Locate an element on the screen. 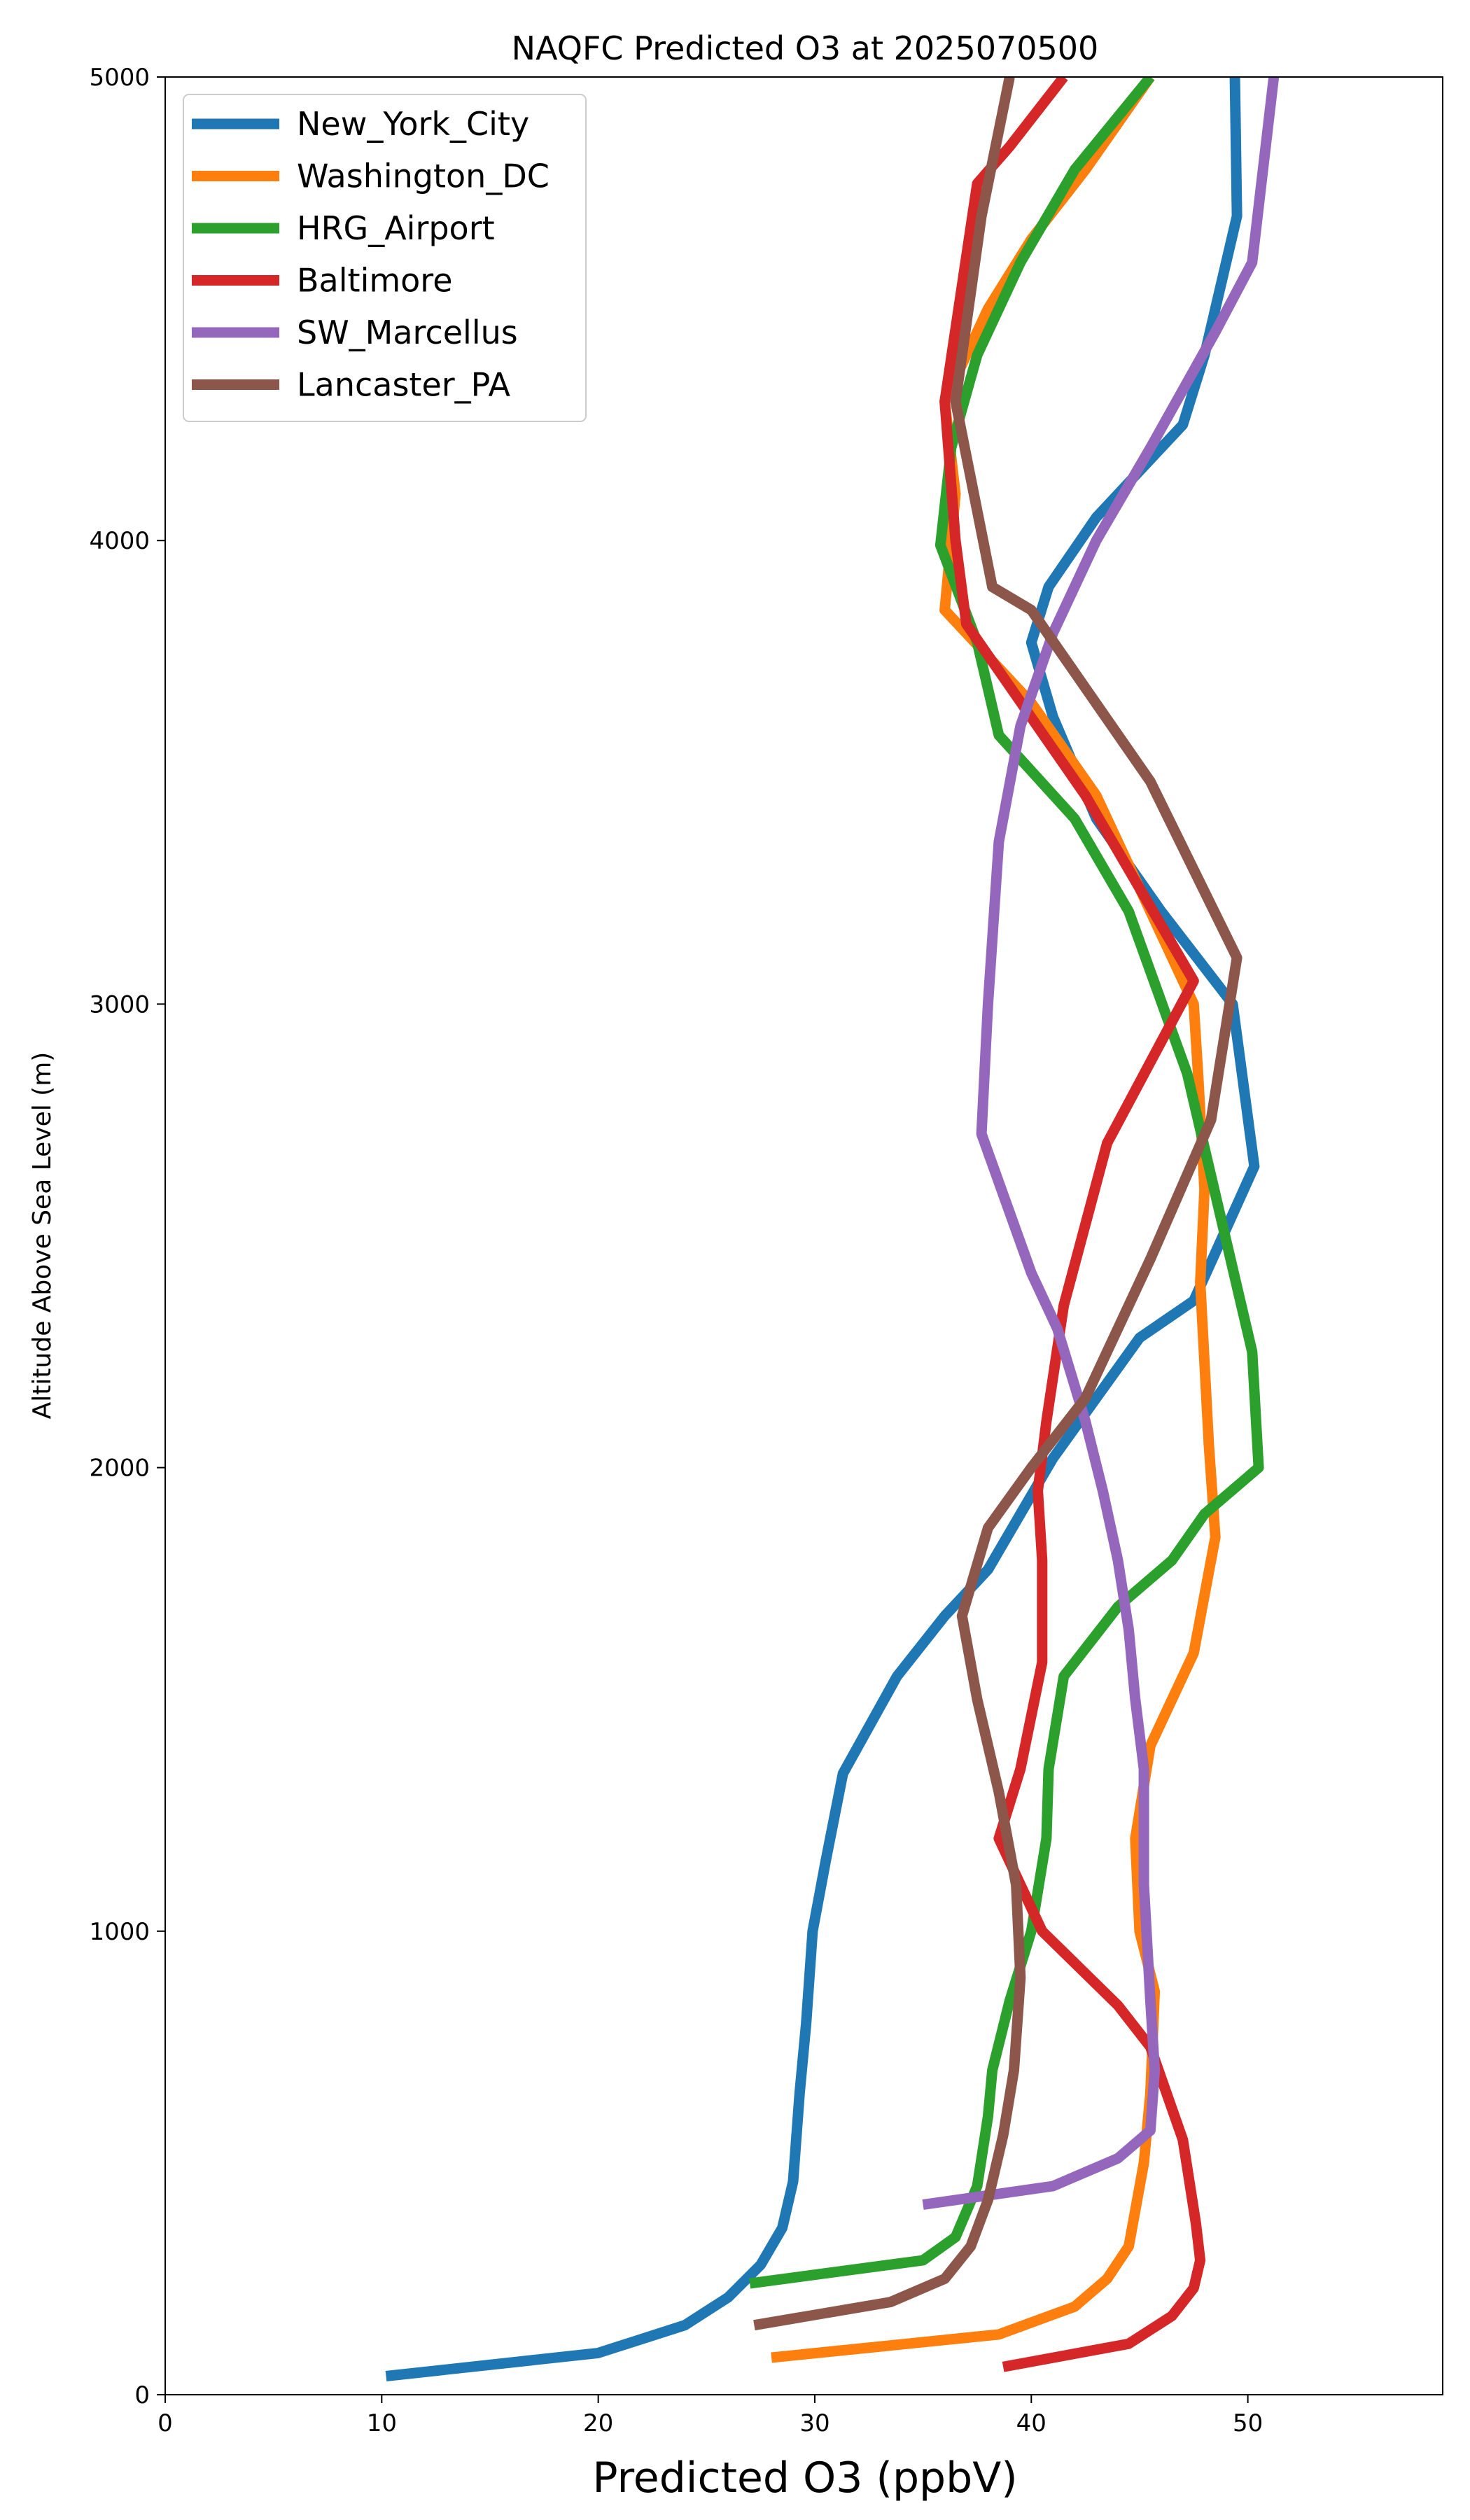 The image size is (1470, 2520). x-tick-label: 50 is located at coordinates (1248, 2423).